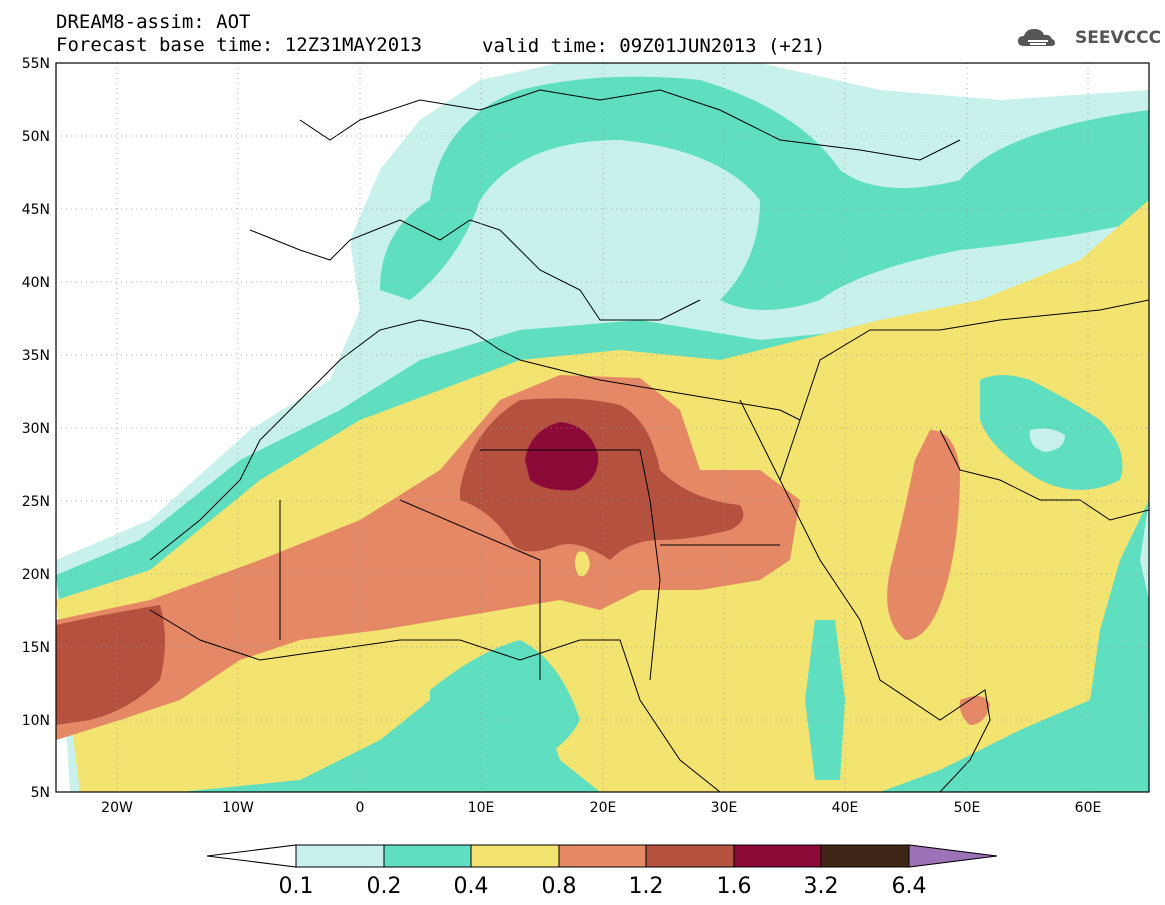 This screenshot has width=1165, height=905. I want to click on colorbar-label: 6.4, so click(909, 886).